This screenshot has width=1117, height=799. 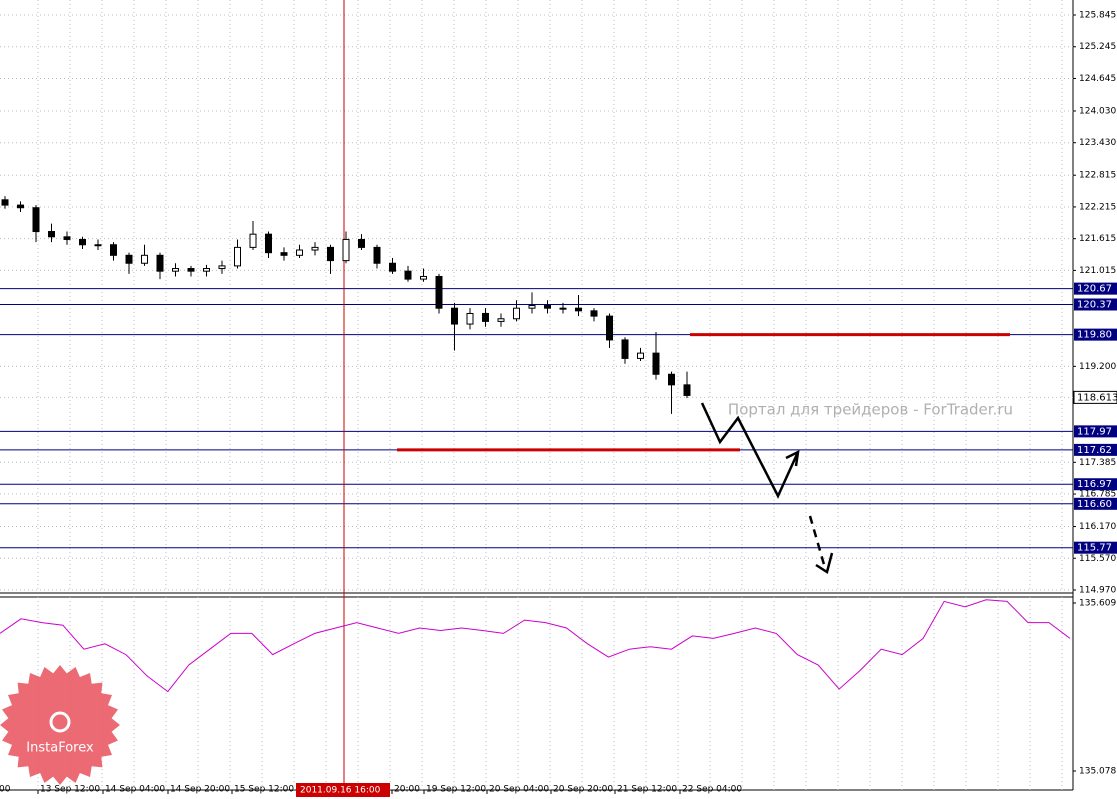 I want to click on level-label: 120.67, so click(x=1094, y=289).